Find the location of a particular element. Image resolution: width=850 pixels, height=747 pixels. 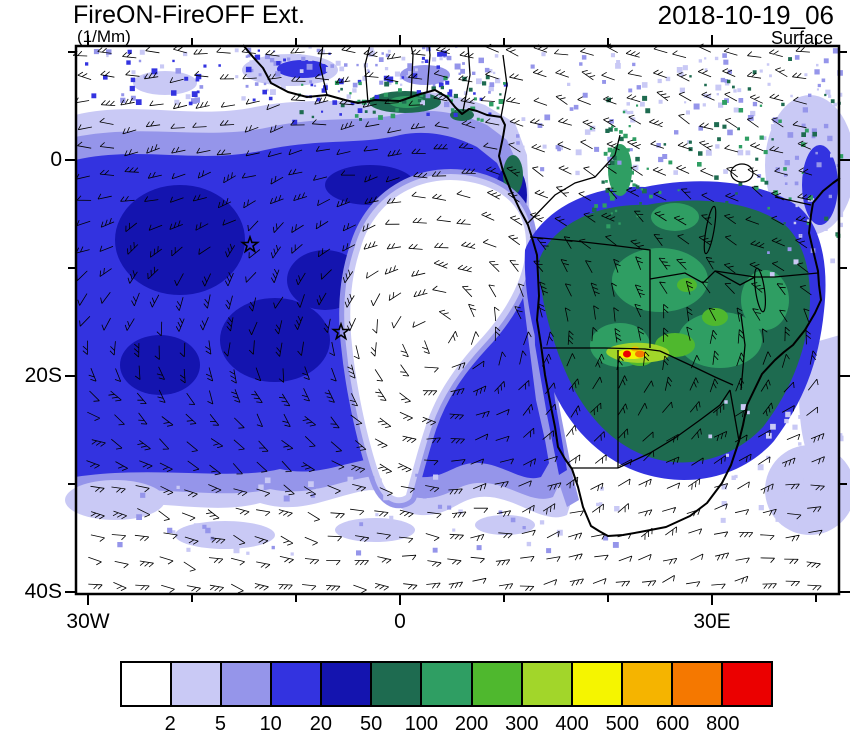

colorbar-tick-label: 500 is located at coordinates (622, 724).